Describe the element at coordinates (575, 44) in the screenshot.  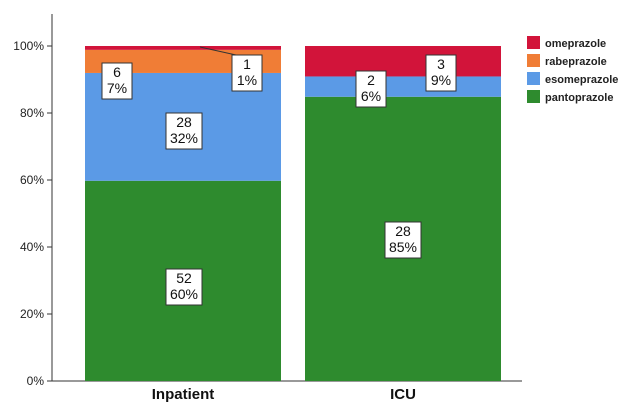
I see `legend-label-omeprazole: omeprazole` at that location.